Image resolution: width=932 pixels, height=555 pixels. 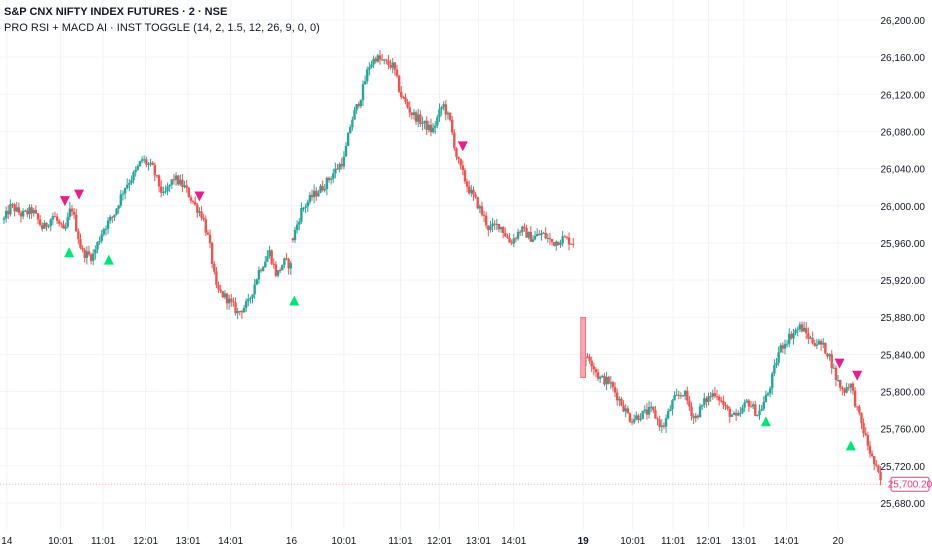 I want to click on buy-signal-marker, so click(x=69, y=252).